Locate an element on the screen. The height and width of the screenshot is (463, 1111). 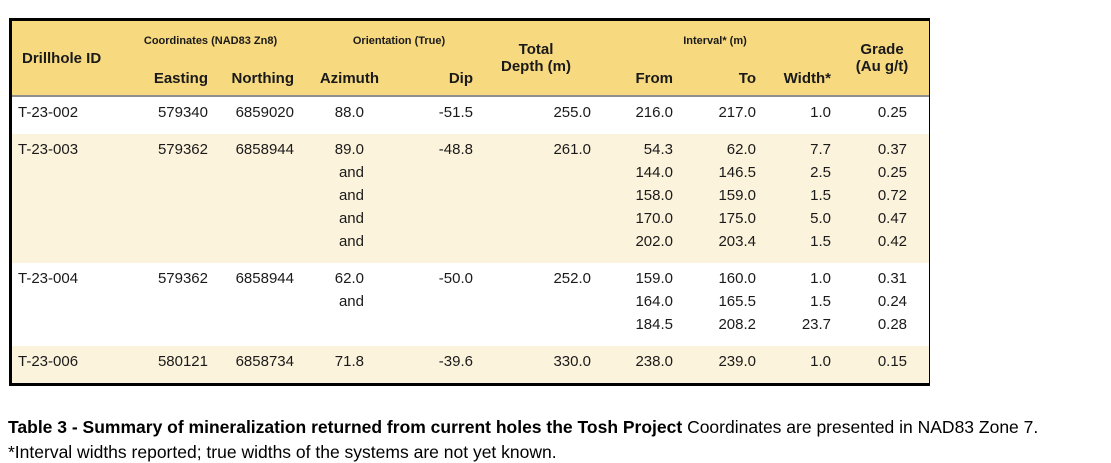
header-interval-group: Interval* (m) is located at coordinates (715, 41).